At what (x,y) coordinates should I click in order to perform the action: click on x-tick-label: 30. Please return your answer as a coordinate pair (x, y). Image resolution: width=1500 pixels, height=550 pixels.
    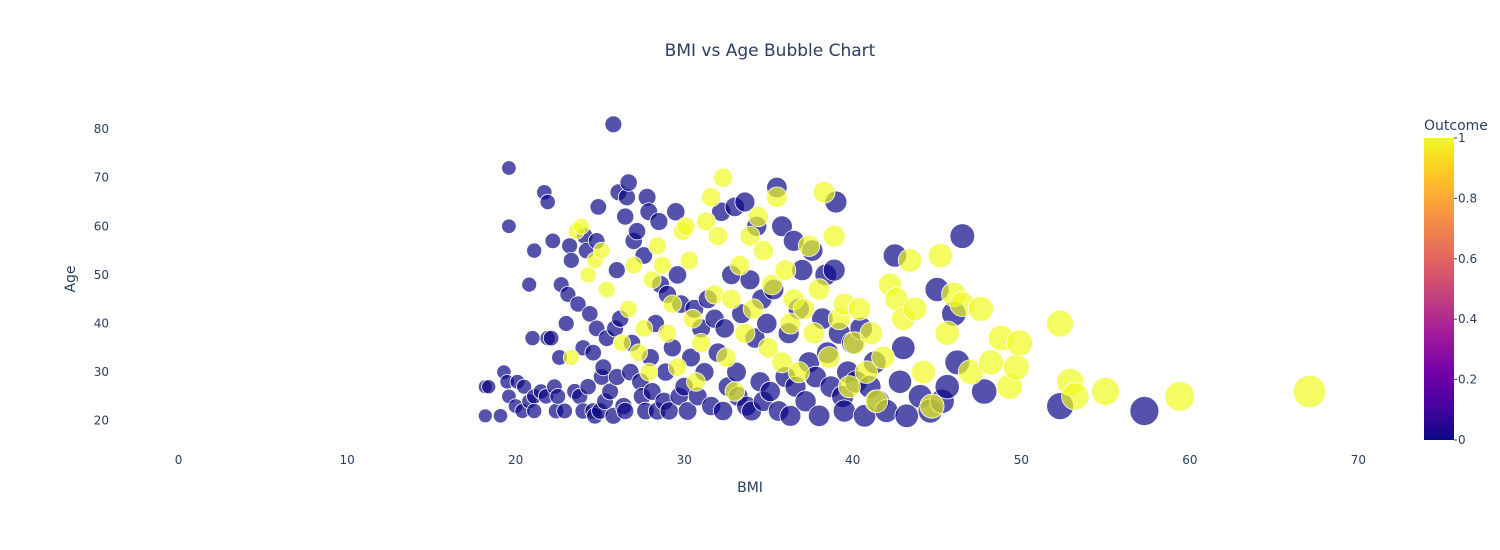
    Looking at the image, I should click on (684, 460).